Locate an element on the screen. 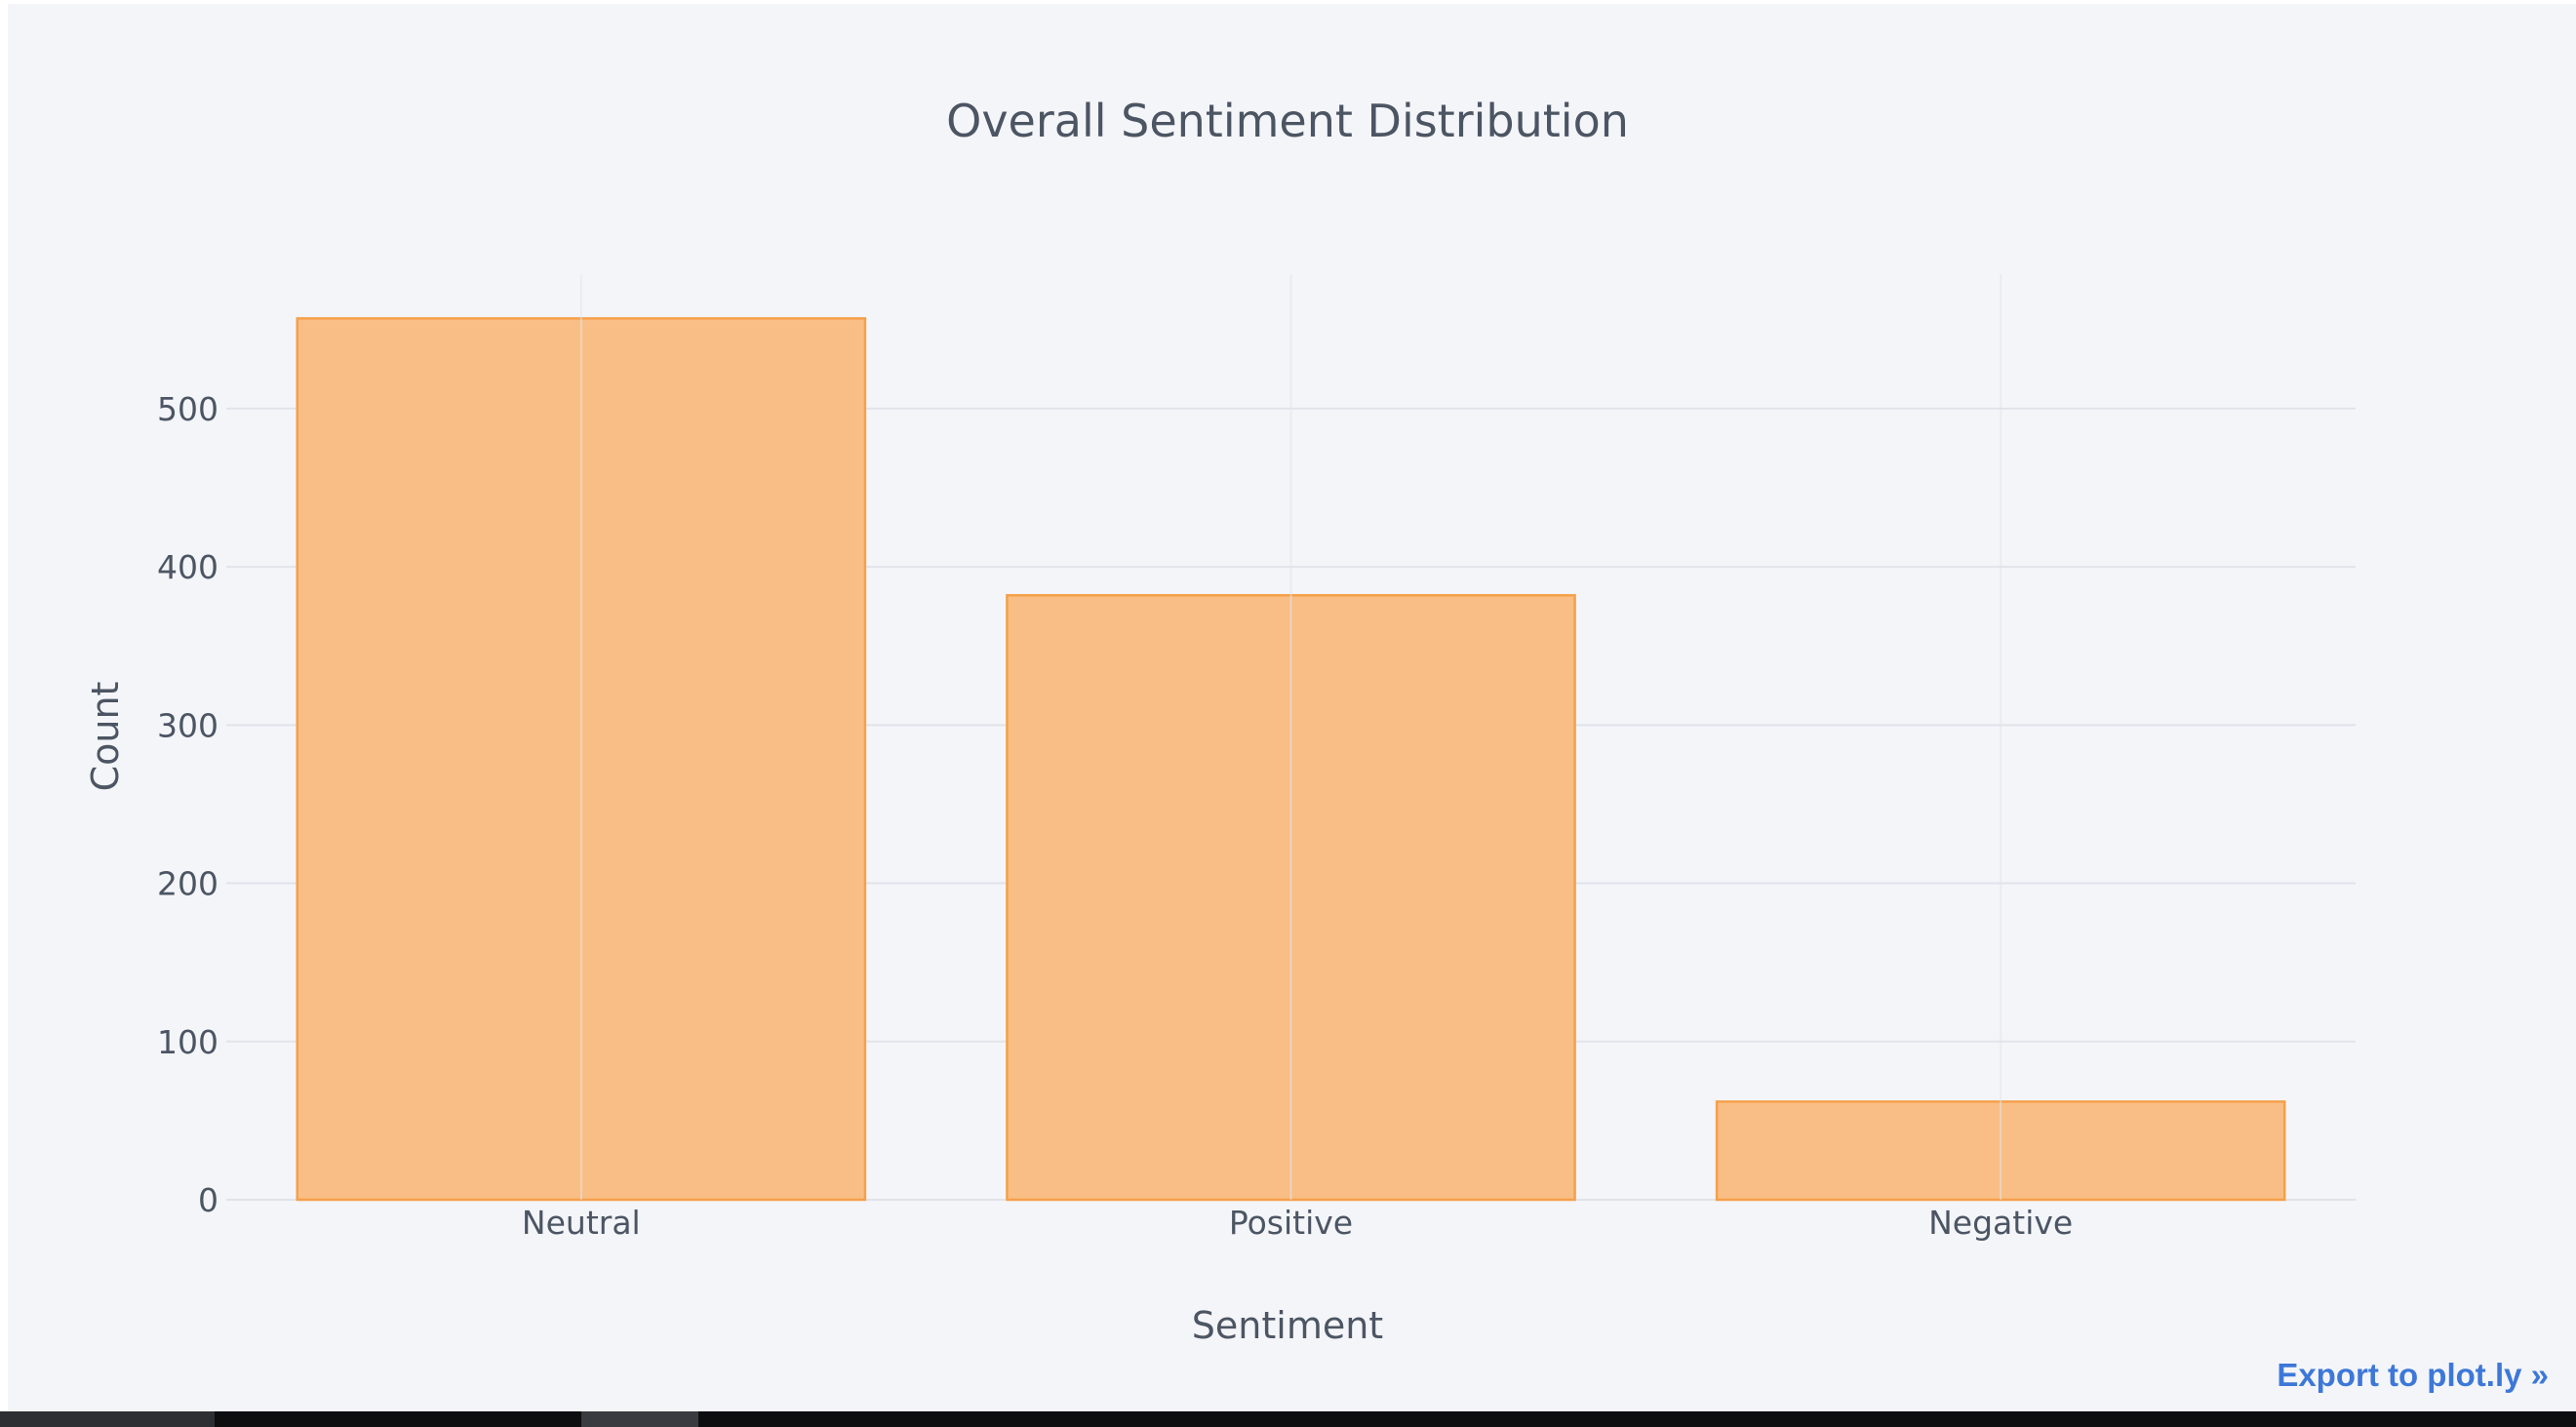  x-tick-label: Negative is located at coordinates (2000, 1223).